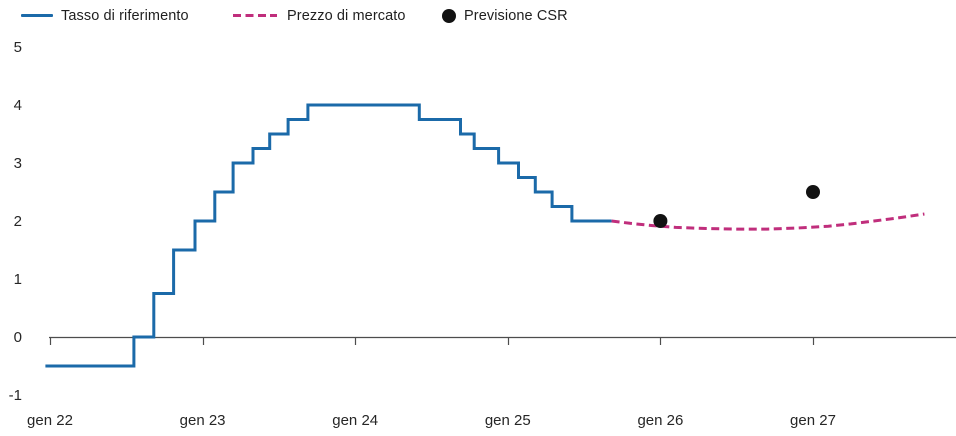 The image size is (956, 436). What do you see at coordinates (18, 47) in the screenshot?
I see `y-axis-label: 5` at bounding box center [18, 47].